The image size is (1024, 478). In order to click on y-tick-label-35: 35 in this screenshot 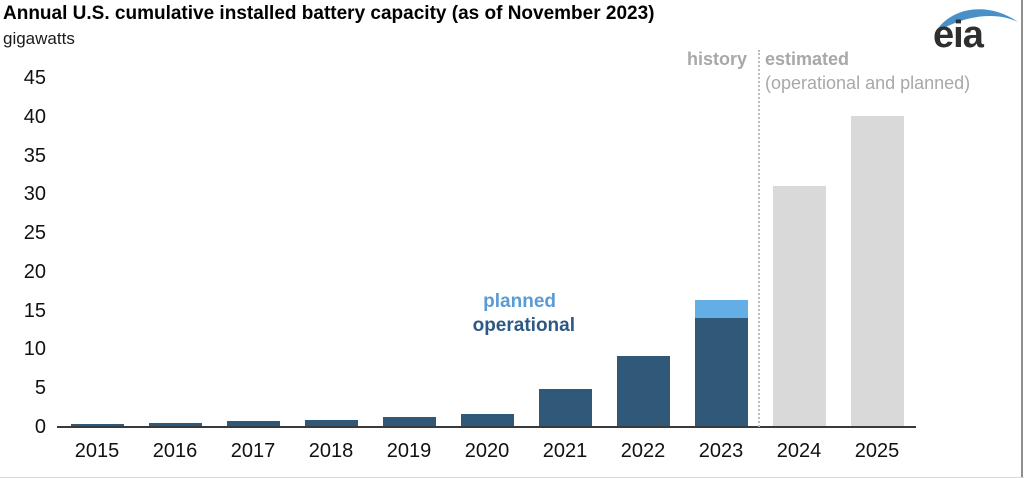, I will do `click(34, 156)`.